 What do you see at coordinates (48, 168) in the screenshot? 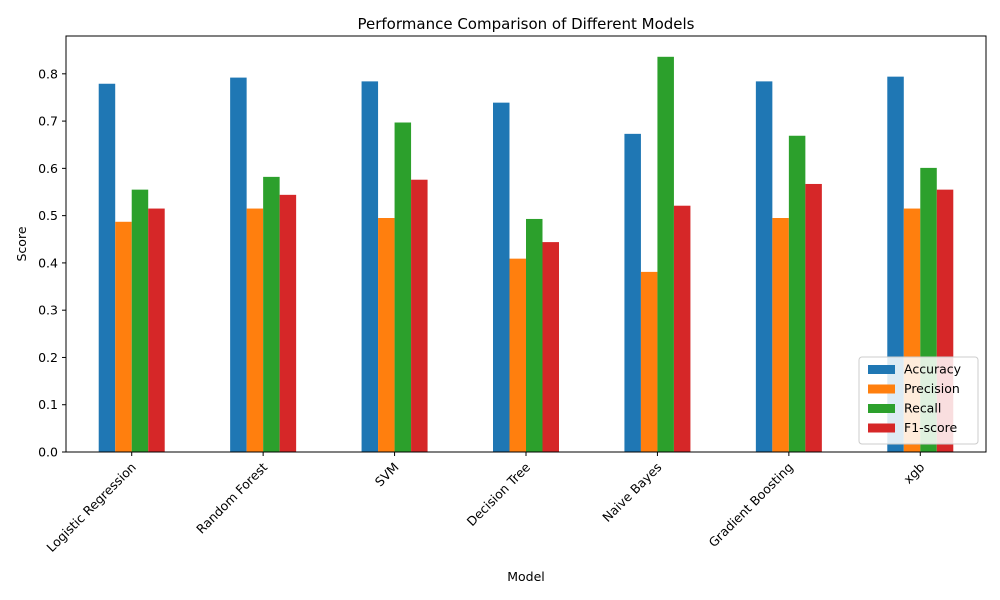
I see `y-tick-label: 0.6` at bounding box center [48, 168].